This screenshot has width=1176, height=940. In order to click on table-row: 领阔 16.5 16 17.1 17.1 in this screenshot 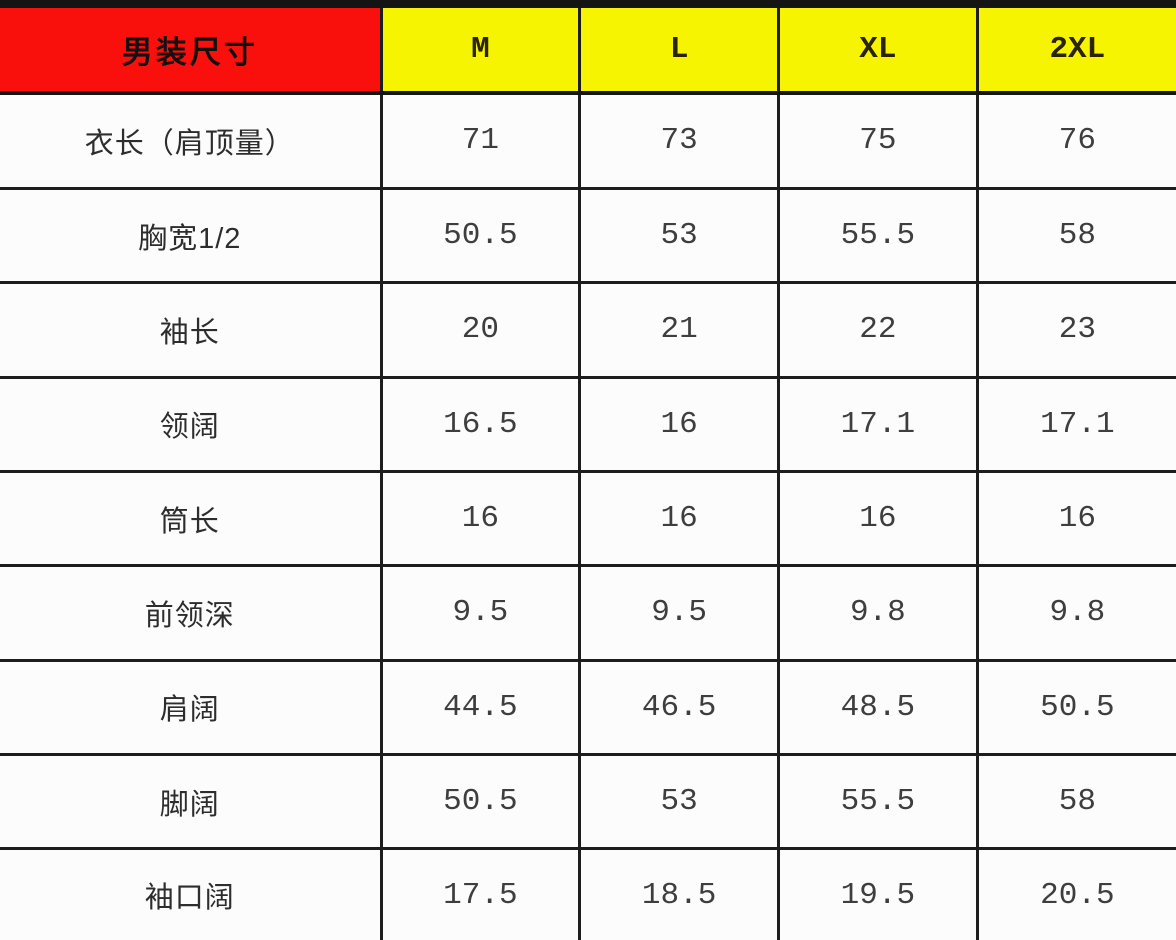, I will do `click(588, 424)`.